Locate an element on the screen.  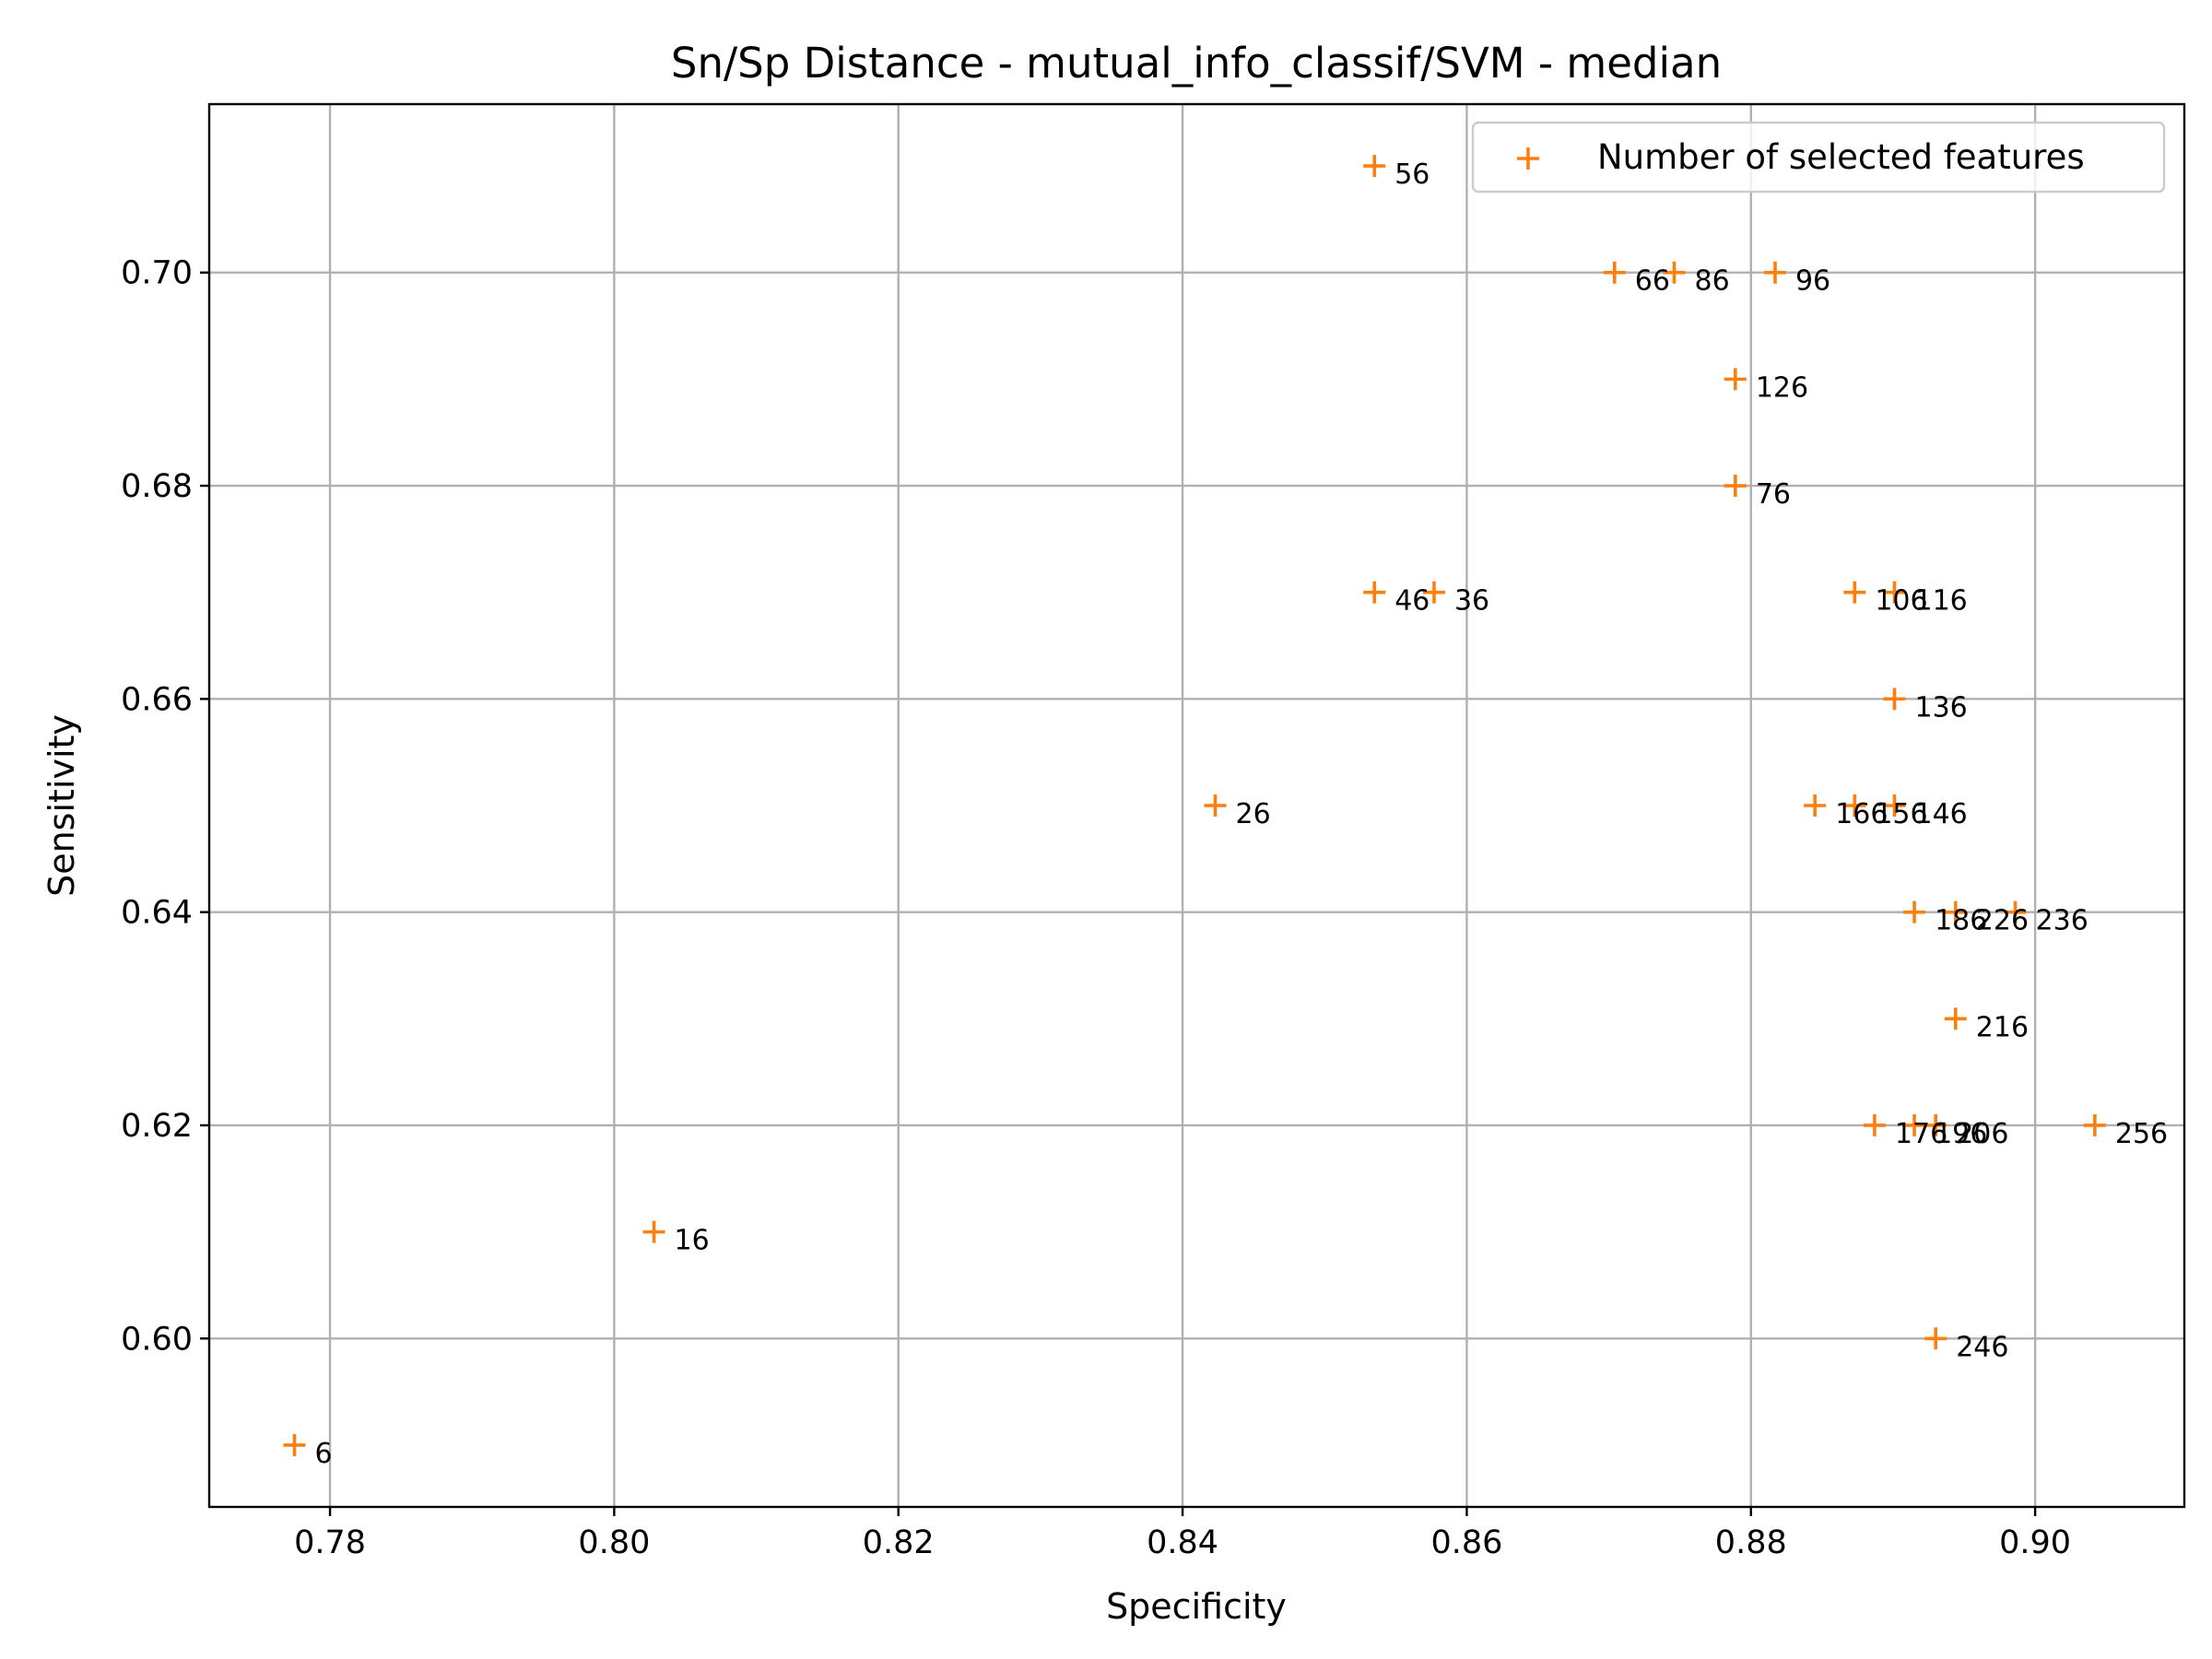
x-tick-label: 0.82 is located at coordinates (899, 1542).